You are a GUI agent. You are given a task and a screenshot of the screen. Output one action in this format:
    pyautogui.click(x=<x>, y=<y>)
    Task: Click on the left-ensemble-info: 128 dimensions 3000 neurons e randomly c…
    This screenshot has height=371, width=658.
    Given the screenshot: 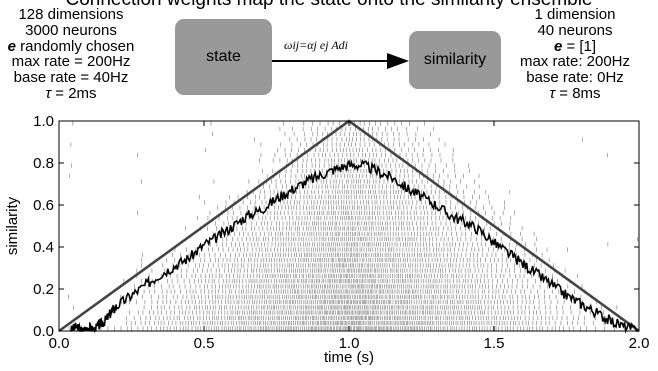 What is the action you would take?
    pyautogui.click(x=71, y=54)
    